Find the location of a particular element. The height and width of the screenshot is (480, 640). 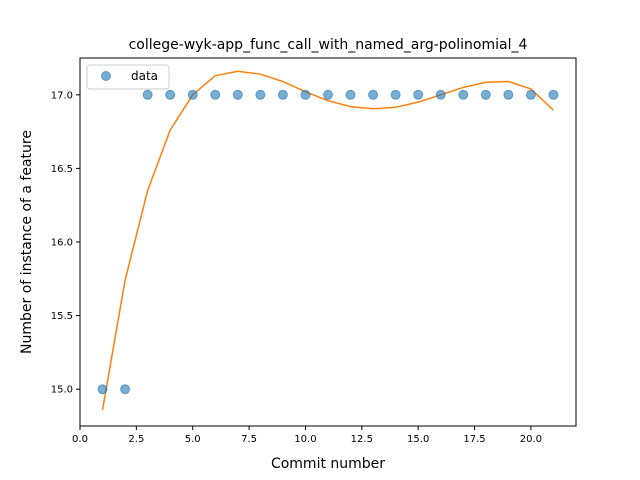

y-tick-label: 17.0 is located at coordinates (62, 95).